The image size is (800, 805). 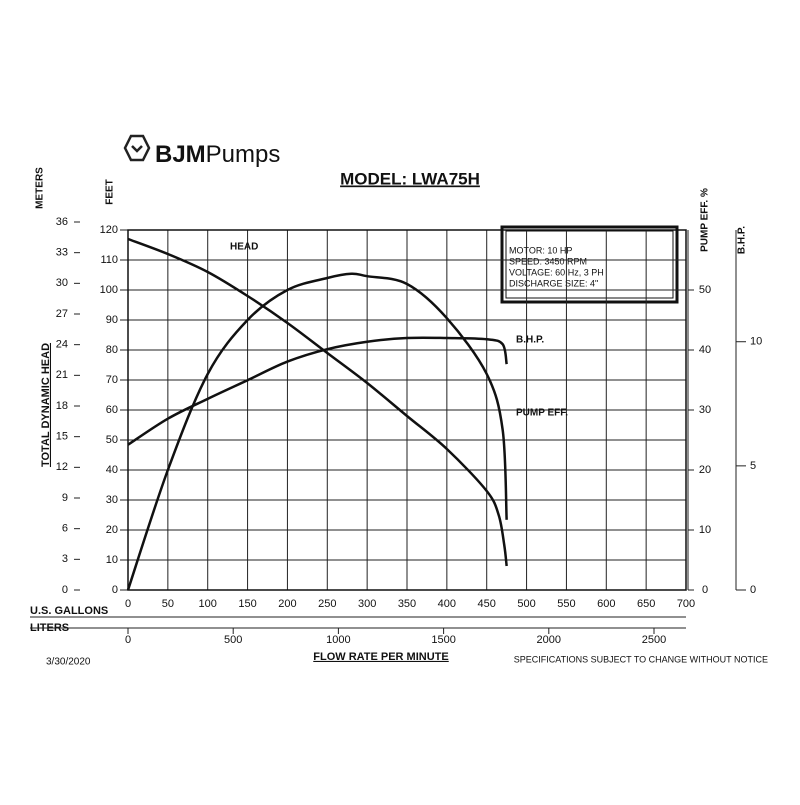 What do you see at coordinates (65, 559) in the screenshot?
I see `meters-tick-label: 3` at bounding box center [65, 559].